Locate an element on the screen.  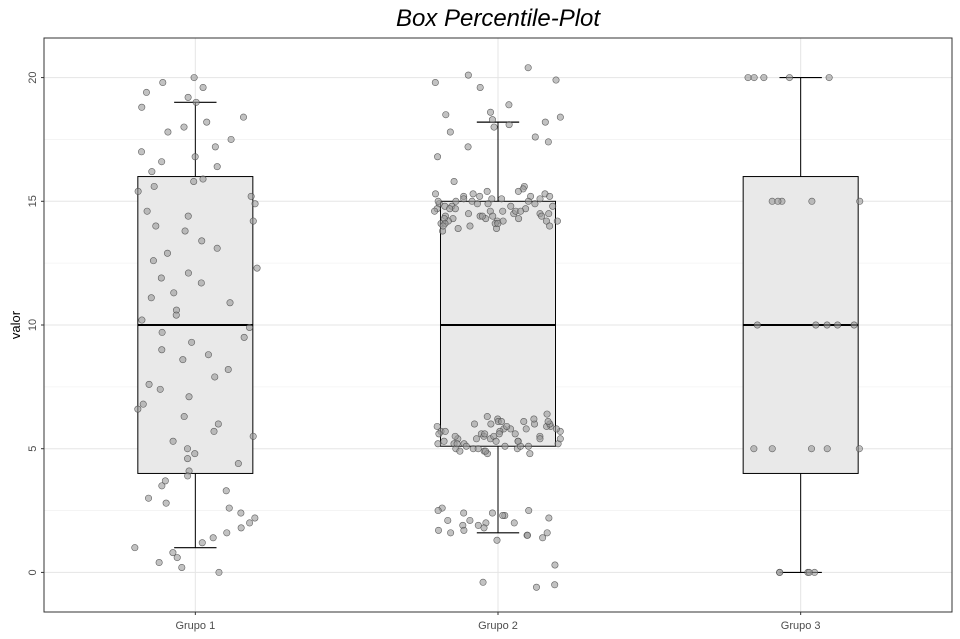
y-tick-label: 10 is located at coordinates (33, 325).